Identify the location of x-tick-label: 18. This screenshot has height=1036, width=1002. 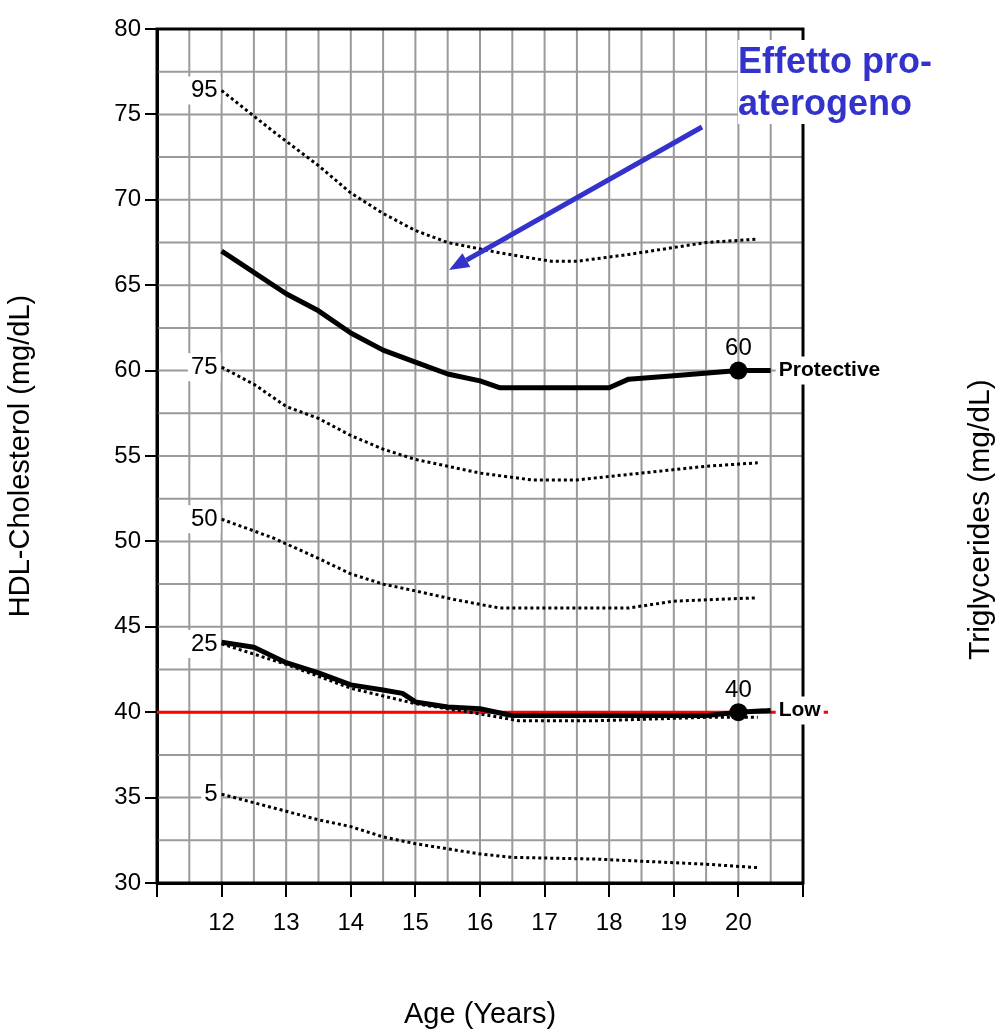
(609, 922).